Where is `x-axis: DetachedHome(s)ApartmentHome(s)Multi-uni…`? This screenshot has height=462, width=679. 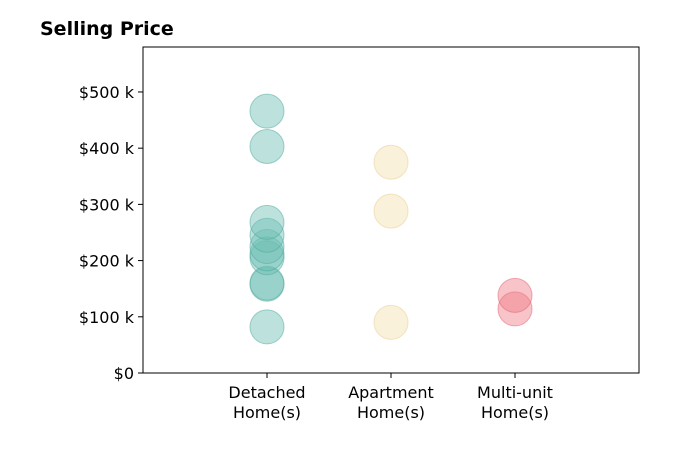
x-axis: DetachedHome(s)ApartmentHome(s)Multi-uni… is located at coordinates (390, 397).